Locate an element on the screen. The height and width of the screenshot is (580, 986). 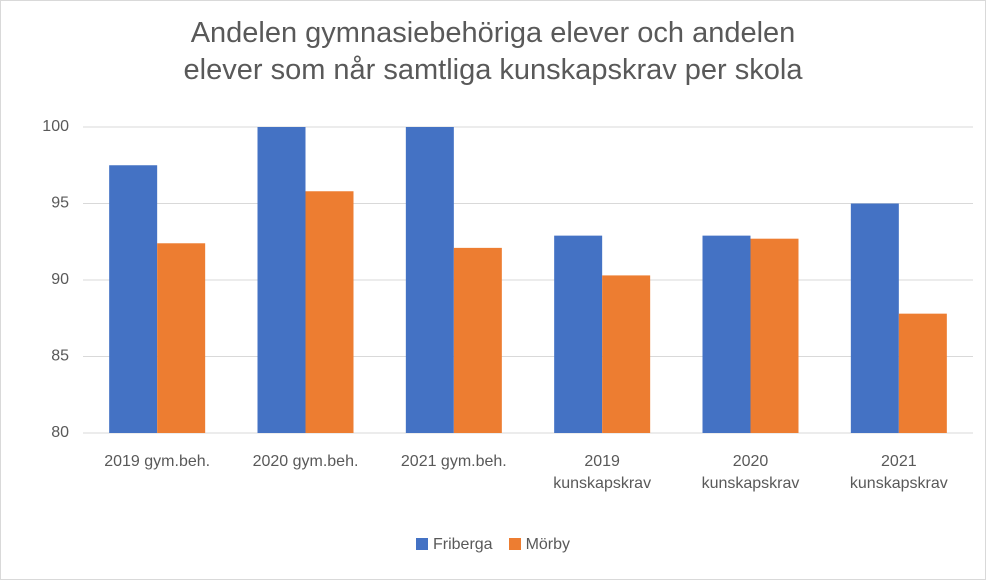
y-tick-label: 80 is located at coordinates (60, 432).